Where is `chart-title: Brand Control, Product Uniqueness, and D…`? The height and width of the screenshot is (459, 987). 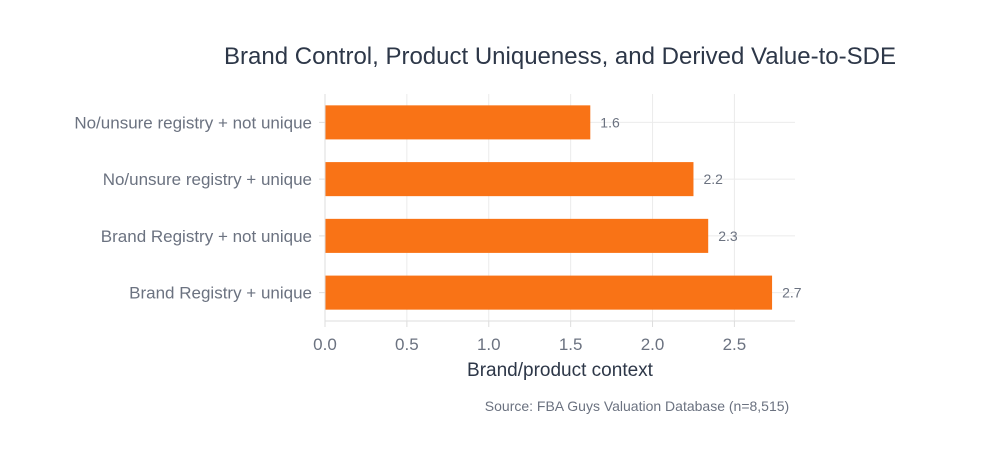 chart-title: Brand Control, Product Uniqueness, and D… is located at coordinates (560, 56).